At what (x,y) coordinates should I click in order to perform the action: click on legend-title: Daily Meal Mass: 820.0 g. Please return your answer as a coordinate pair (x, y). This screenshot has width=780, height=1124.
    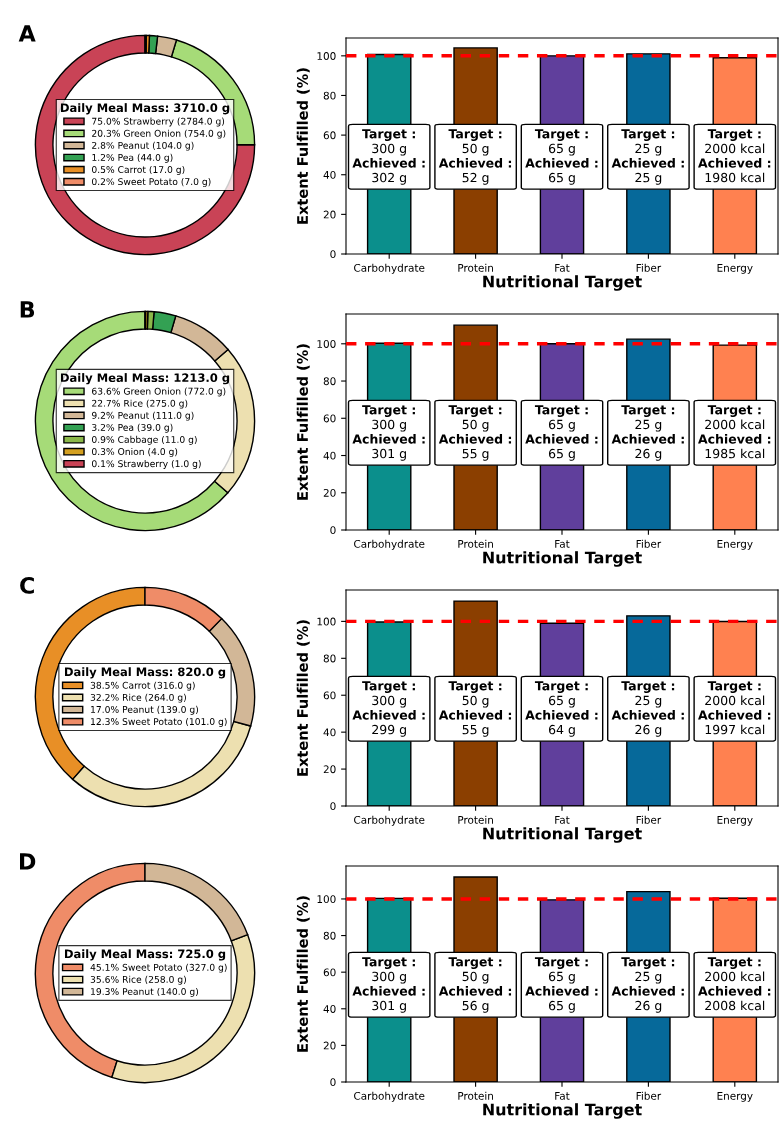
    Looking at the image, I should click on (145, 673).